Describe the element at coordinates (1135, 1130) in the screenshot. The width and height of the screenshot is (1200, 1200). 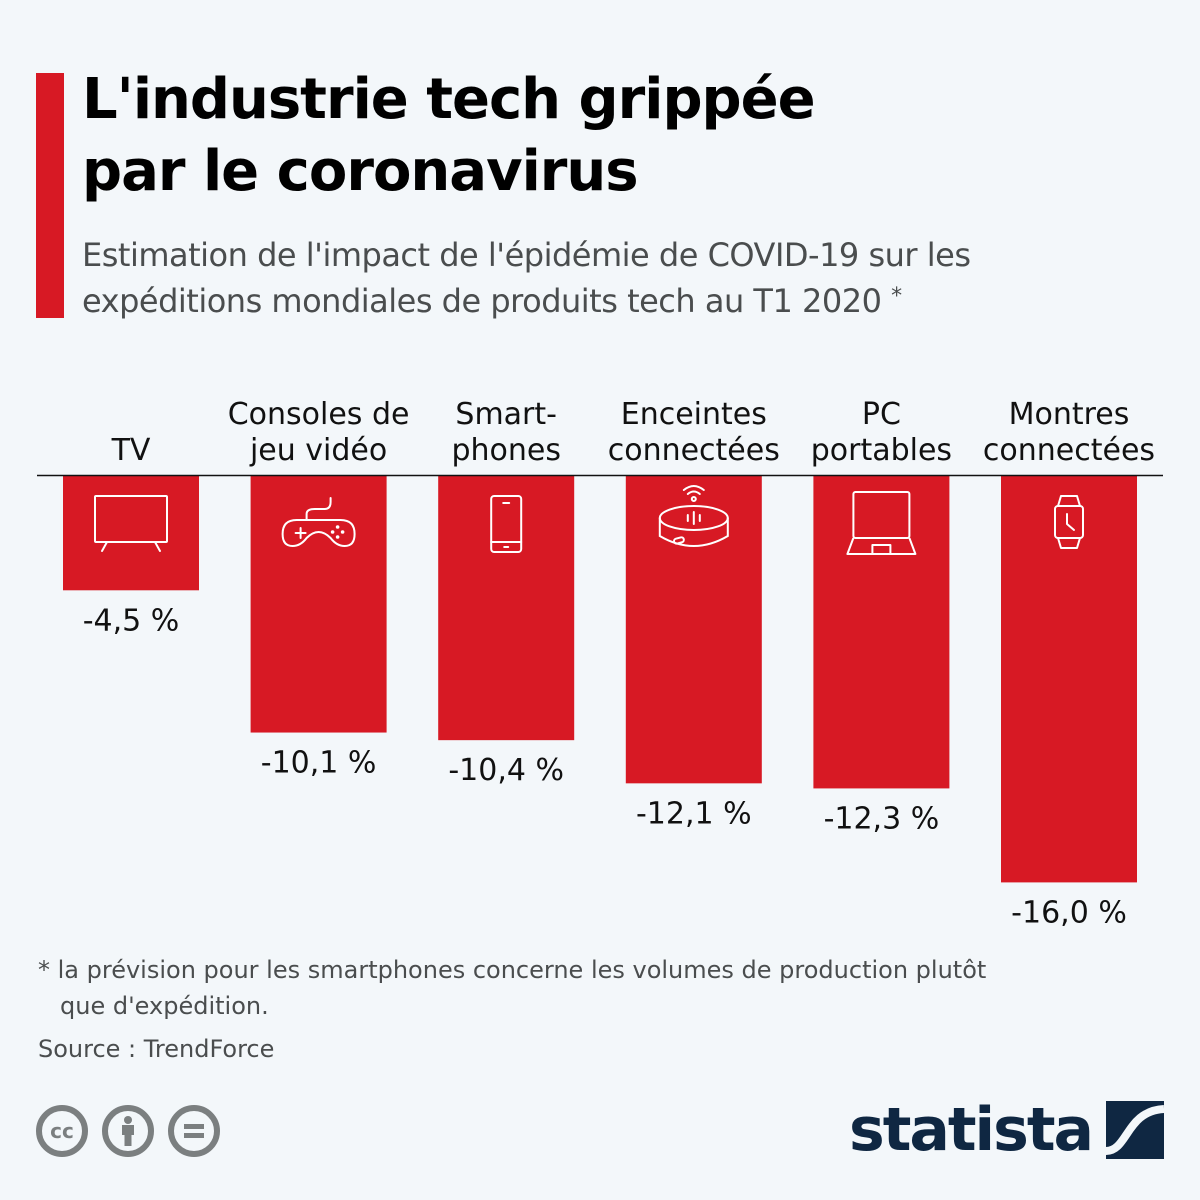
I see `statista-wave-icon` at that location.